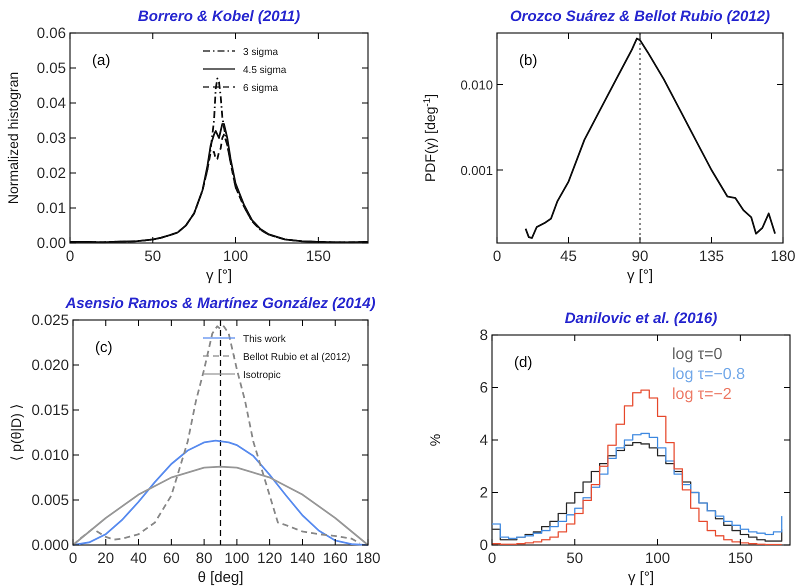 The image size is (798, 586). Describe the element at coordinates (476, 170) in the screenshot. I see `y-tick-label: 0.001` at that location.